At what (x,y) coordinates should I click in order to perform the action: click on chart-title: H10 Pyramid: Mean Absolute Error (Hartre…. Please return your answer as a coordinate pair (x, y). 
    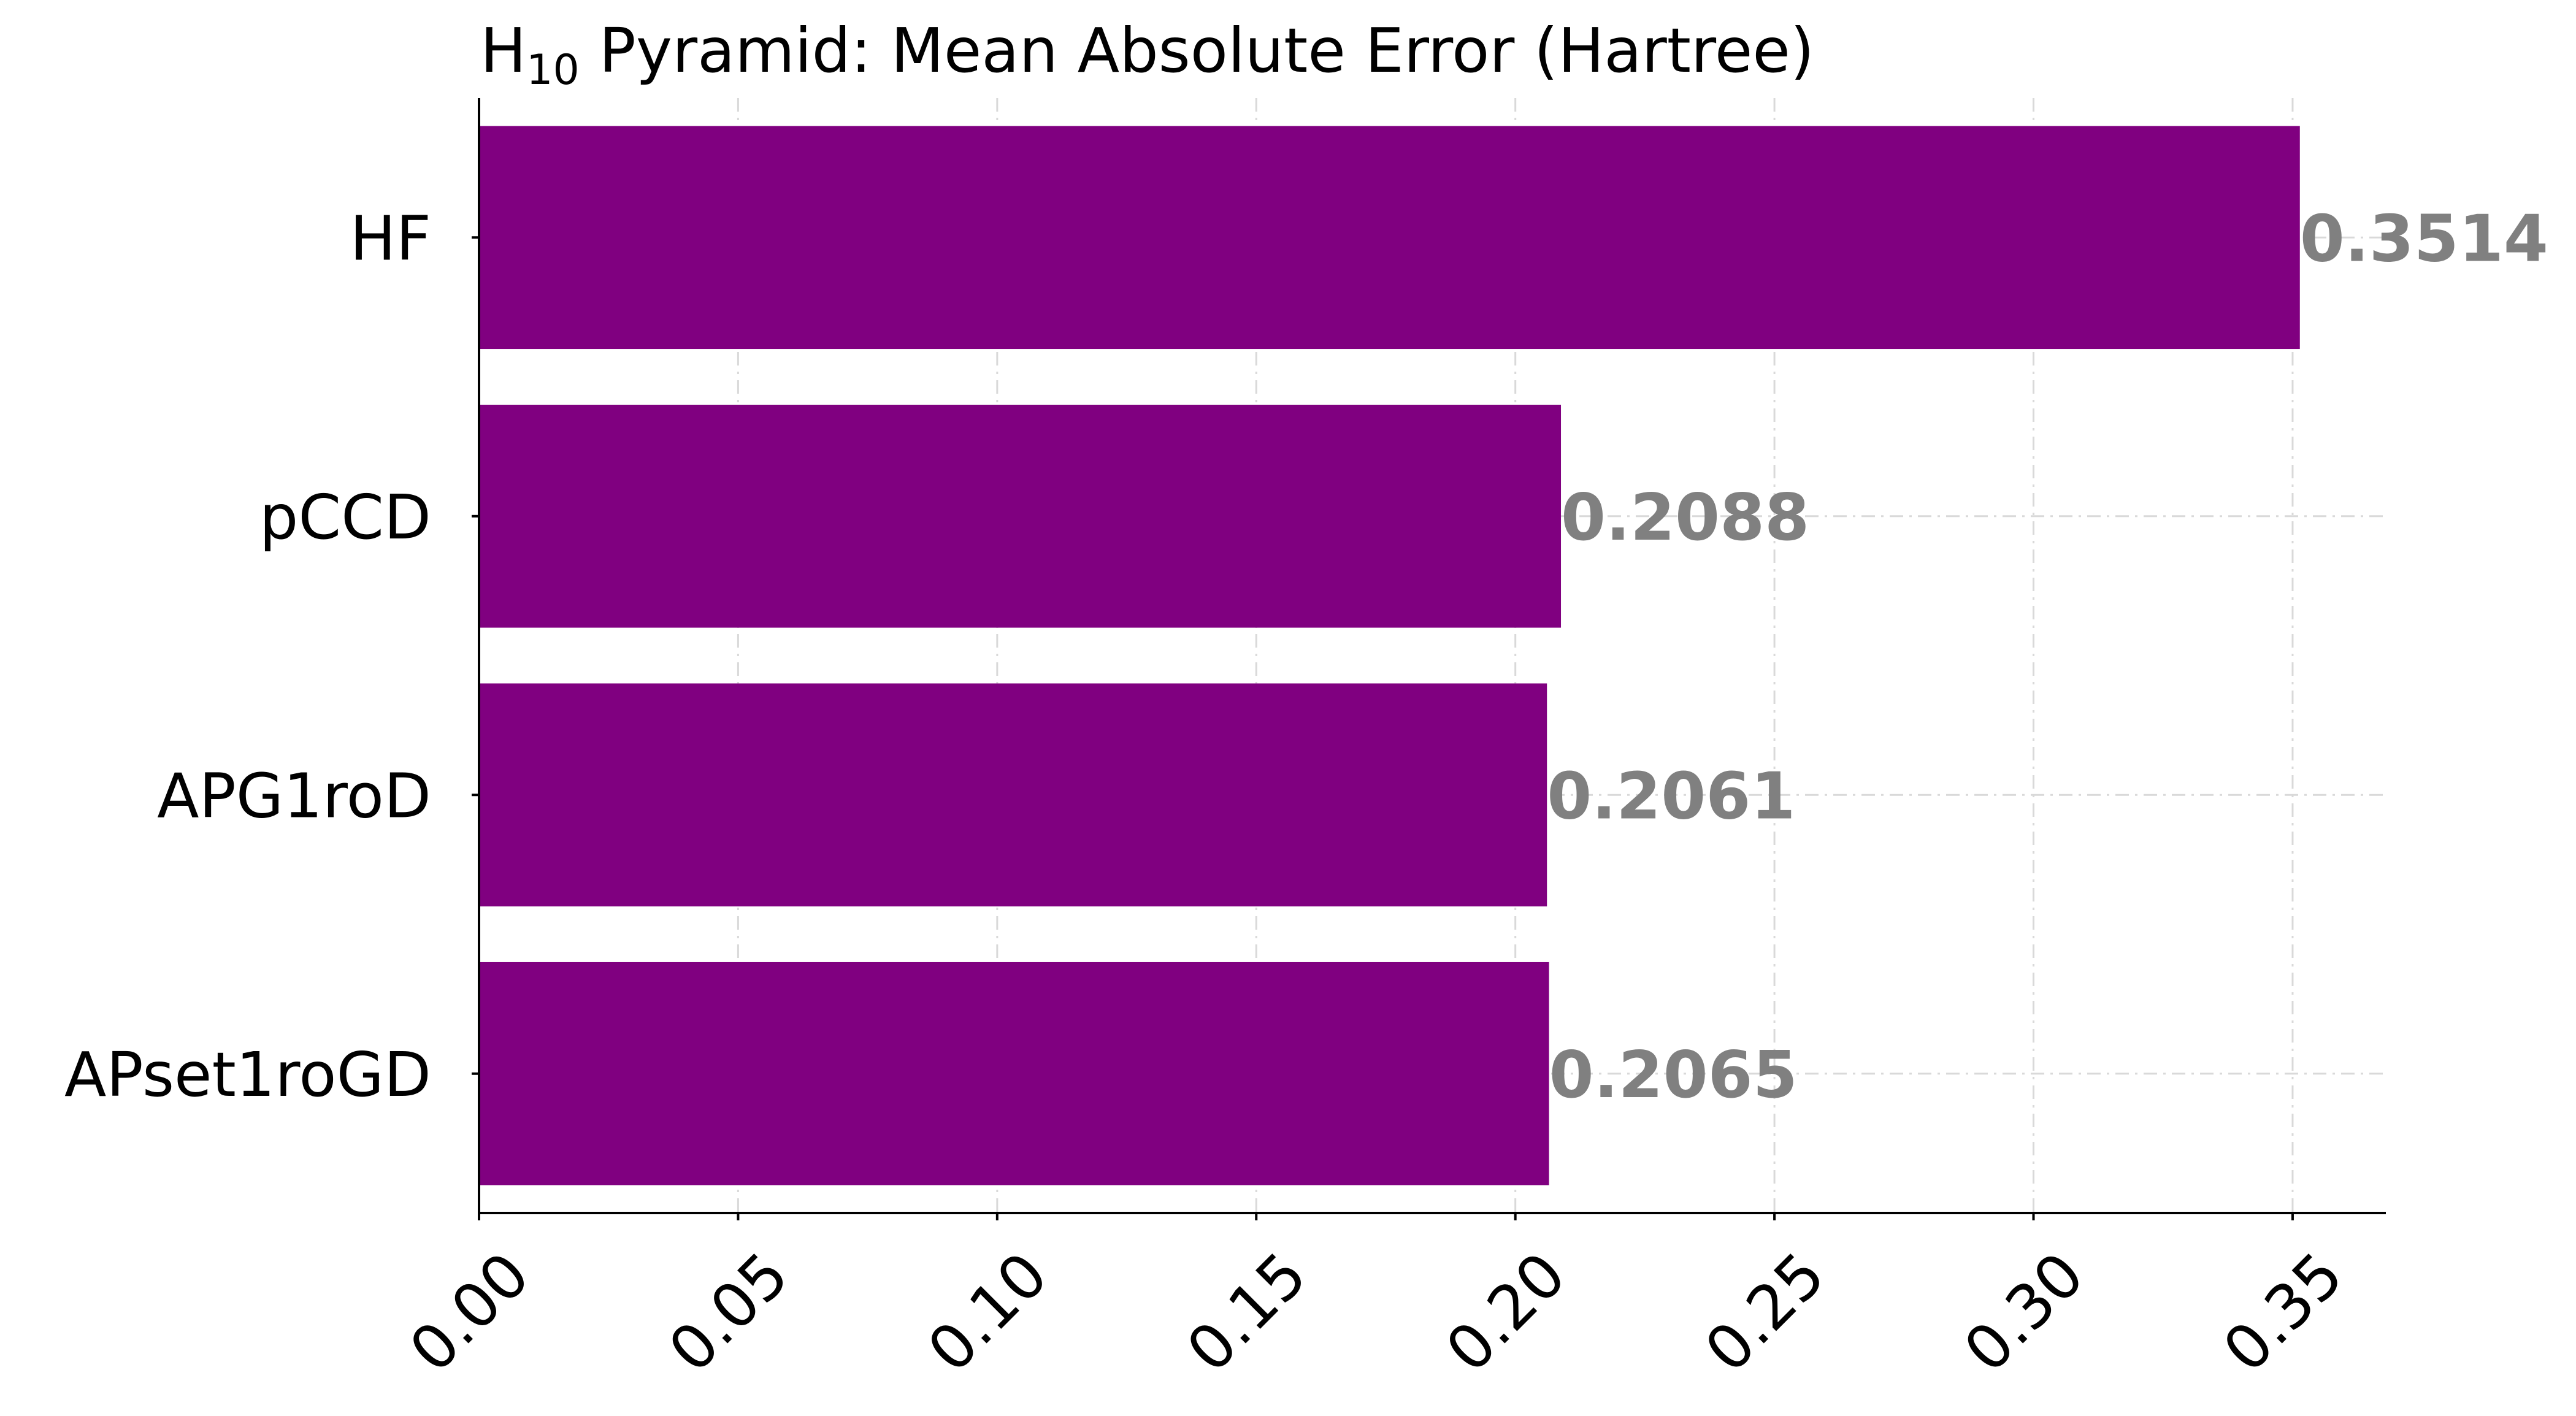
    Looking at the image, I should click on (1147, 54).